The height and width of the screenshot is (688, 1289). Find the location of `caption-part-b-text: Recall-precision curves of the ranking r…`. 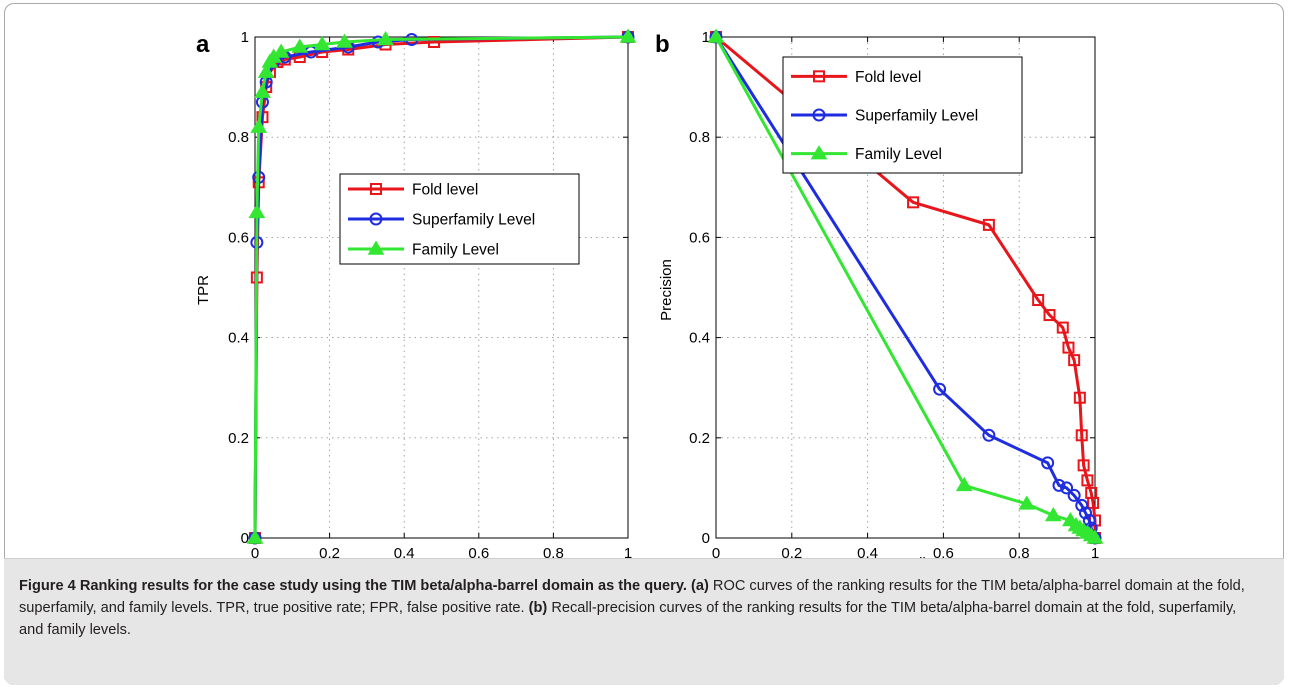

caption-part-b-text: Recall-precision curves of the ranking r… is located at coordinates (628, 619).